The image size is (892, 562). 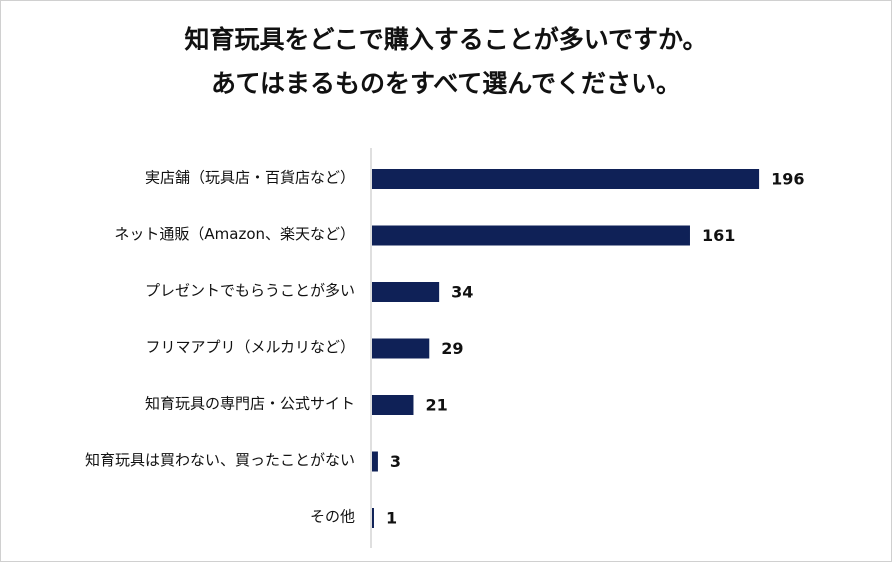 I want to click on value-label-2: 34, so click(x=462, y=292).